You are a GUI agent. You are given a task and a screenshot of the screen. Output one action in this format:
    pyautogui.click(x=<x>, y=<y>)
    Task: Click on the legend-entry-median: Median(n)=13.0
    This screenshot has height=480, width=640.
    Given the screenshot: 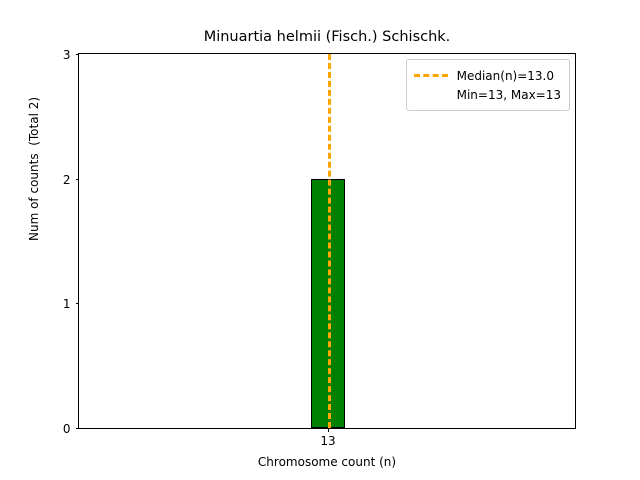 What is the action you would take?
    pyautogui.click(x=487, y=75)
    